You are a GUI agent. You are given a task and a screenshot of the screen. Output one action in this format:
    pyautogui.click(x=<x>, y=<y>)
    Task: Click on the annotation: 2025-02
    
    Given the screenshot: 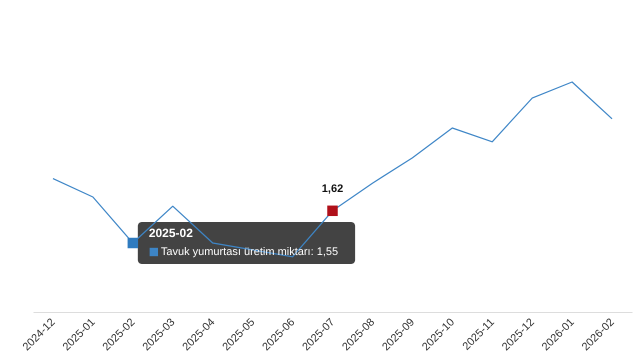 What is the action you would take?
    pyautogui.click(x=171, y=233)
    